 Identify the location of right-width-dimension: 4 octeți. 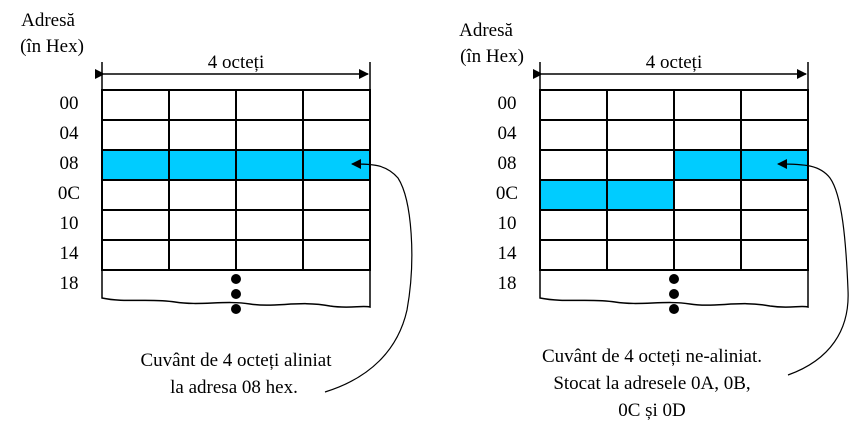
(671, 71).